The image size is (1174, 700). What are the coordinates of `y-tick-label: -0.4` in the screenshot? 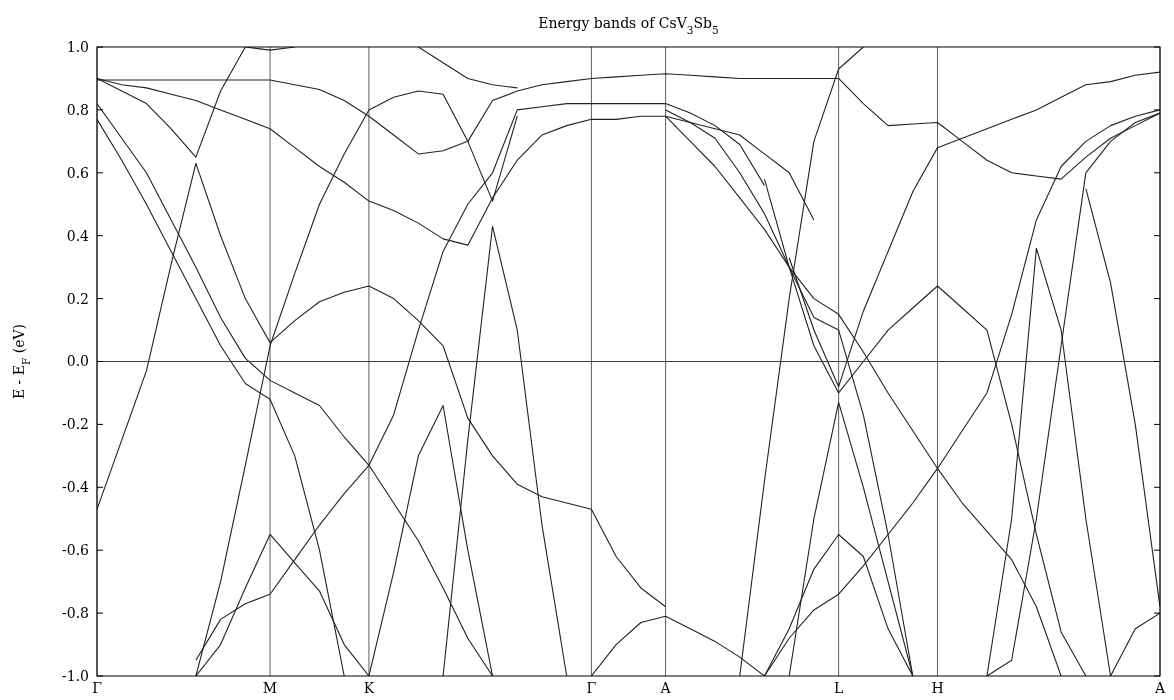 It's located at (76, 487).